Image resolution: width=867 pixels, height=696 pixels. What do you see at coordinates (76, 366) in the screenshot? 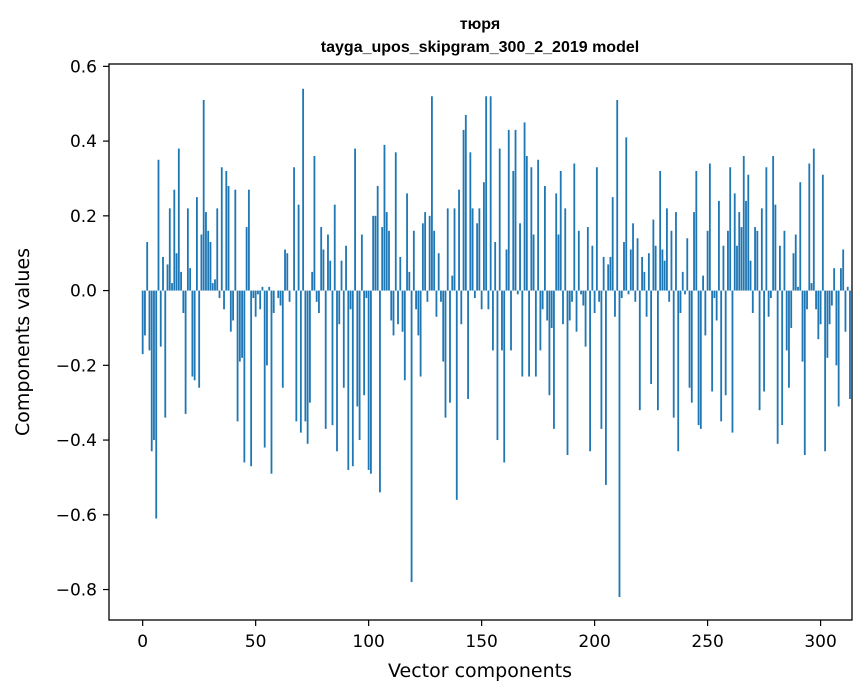
I see `y-tick-label: −0.2` at bounding box center [76, 366].